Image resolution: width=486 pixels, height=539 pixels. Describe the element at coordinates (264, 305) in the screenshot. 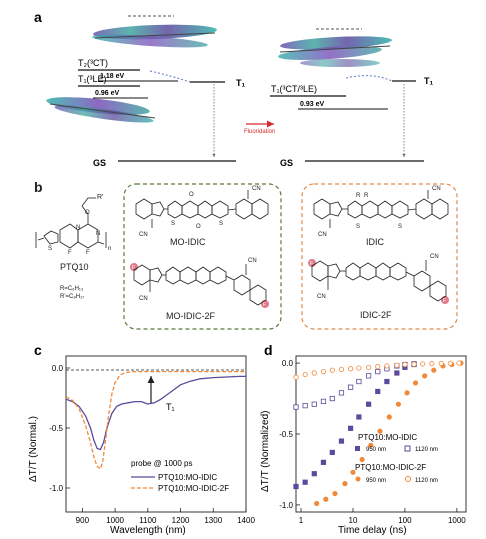

I see `mo-idic-2f-f-right: F` at that location.